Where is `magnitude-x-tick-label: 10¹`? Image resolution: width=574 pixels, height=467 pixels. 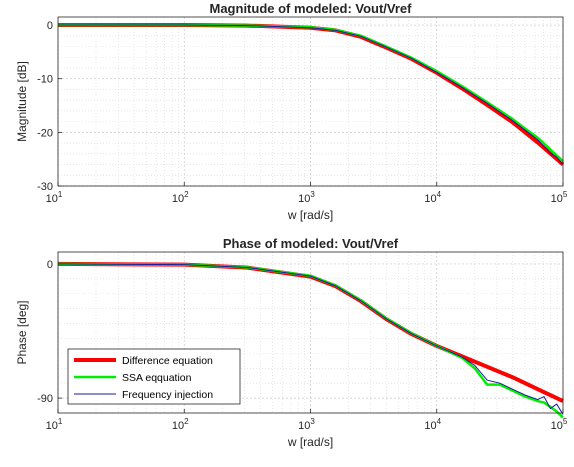
magnitude-x-tick-label: 10¹ is located at coordinates (54, 197).